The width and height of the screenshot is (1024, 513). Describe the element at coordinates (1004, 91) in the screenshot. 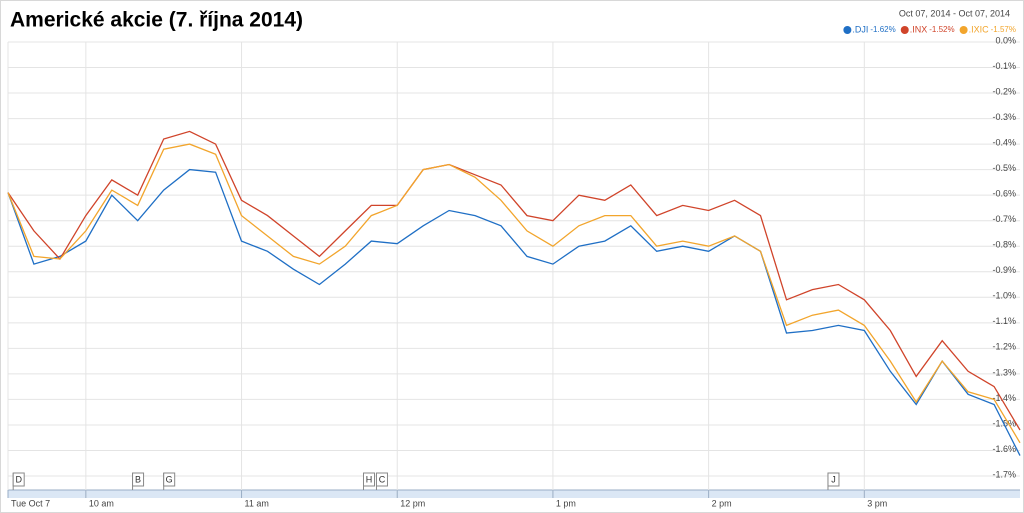

I see `y-tick-label: -0.2%` at that location.